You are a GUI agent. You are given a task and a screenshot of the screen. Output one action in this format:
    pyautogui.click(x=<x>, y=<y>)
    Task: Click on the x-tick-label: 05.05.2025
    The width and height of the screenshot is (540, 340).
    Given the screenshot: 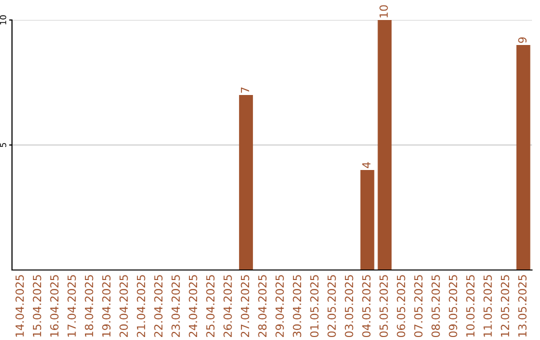 What is the action you would take?
    pyautogui.click(x=383, y=306)
    